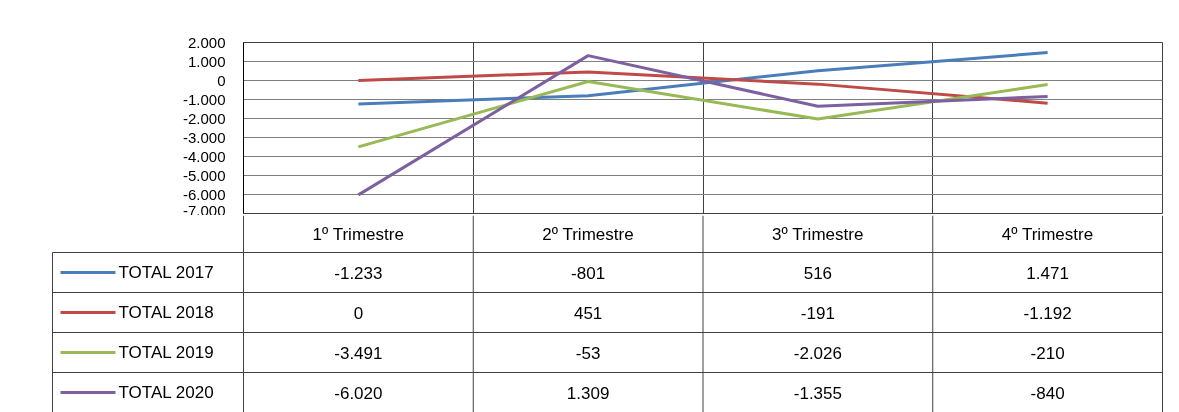  What do you see at coordinates (1047, 393) in the screenshot?
I see `data-label: -840` at bounding box center [1047, 393].